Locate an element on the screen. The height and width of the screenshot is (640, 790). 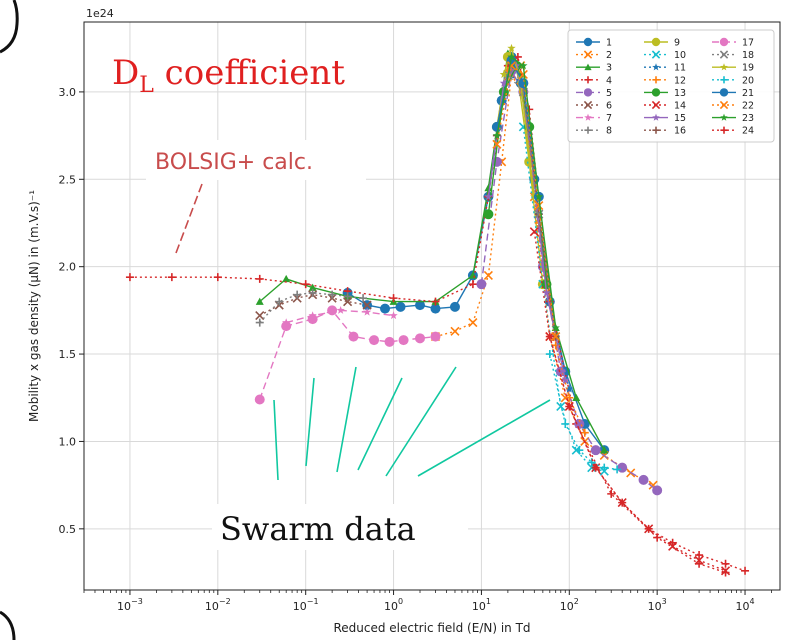
bolsig-annotation: BOLSIG+ calc. is located at coordinates (256, 197).